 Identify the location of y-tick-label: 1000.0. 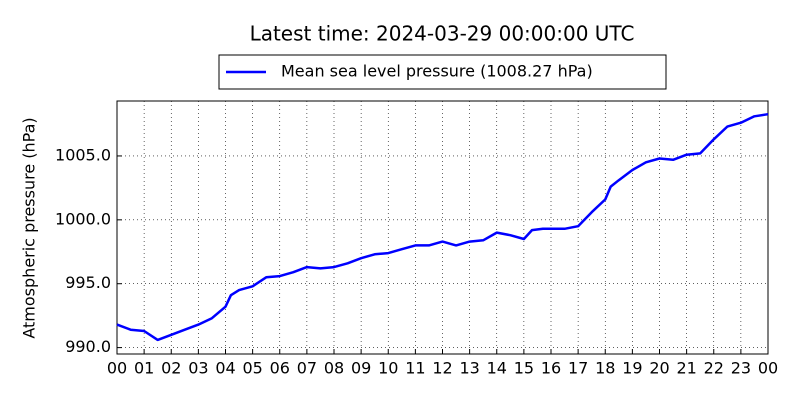
(83, 218).